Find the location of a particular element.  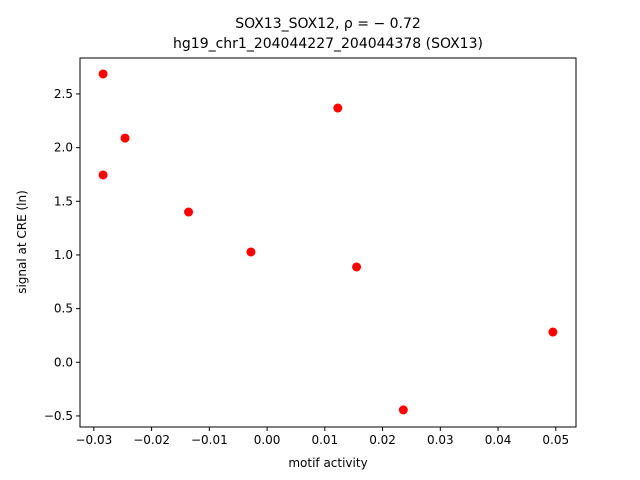

y-tick-label: 2.5 is located at coordinates (63, 94).